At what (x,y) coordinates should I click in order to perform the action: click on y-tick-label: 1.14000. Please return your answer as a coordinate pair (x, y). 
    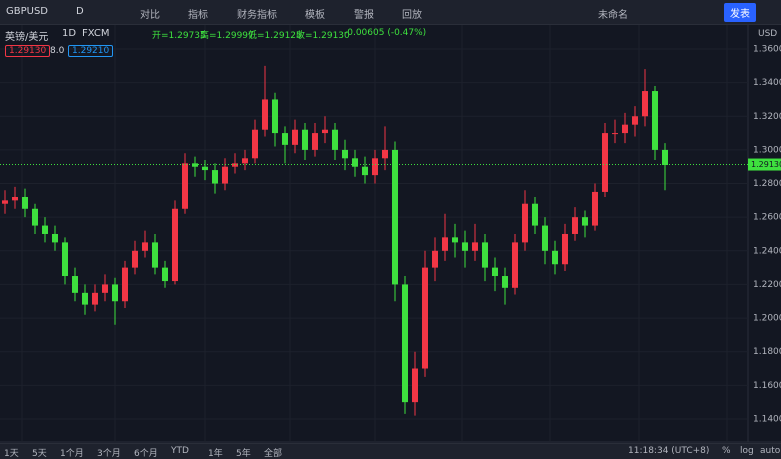
    Looking at the image, I should click on (767, 419).